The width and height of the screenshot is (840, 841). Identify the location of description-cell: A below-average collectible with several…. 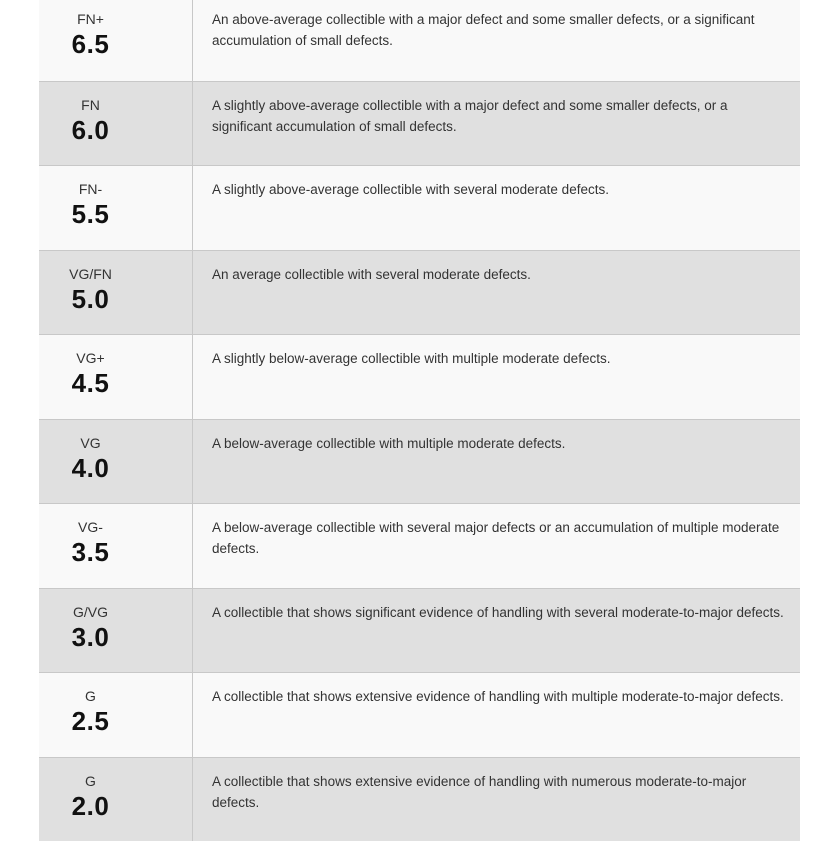
(496, 546).